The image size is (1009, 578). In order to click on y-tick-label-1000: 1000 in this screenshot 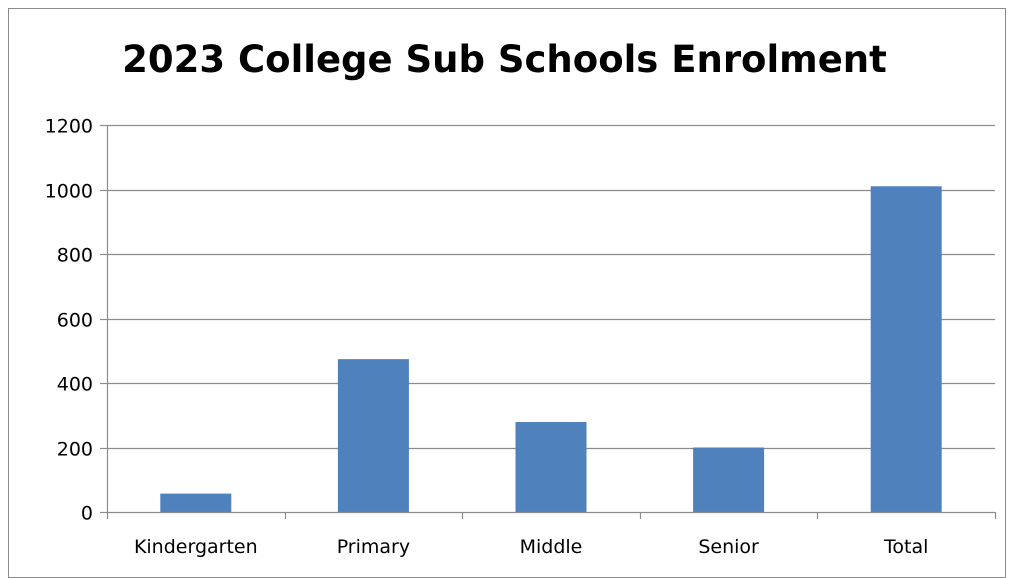, I will do `click(69, 192)`.